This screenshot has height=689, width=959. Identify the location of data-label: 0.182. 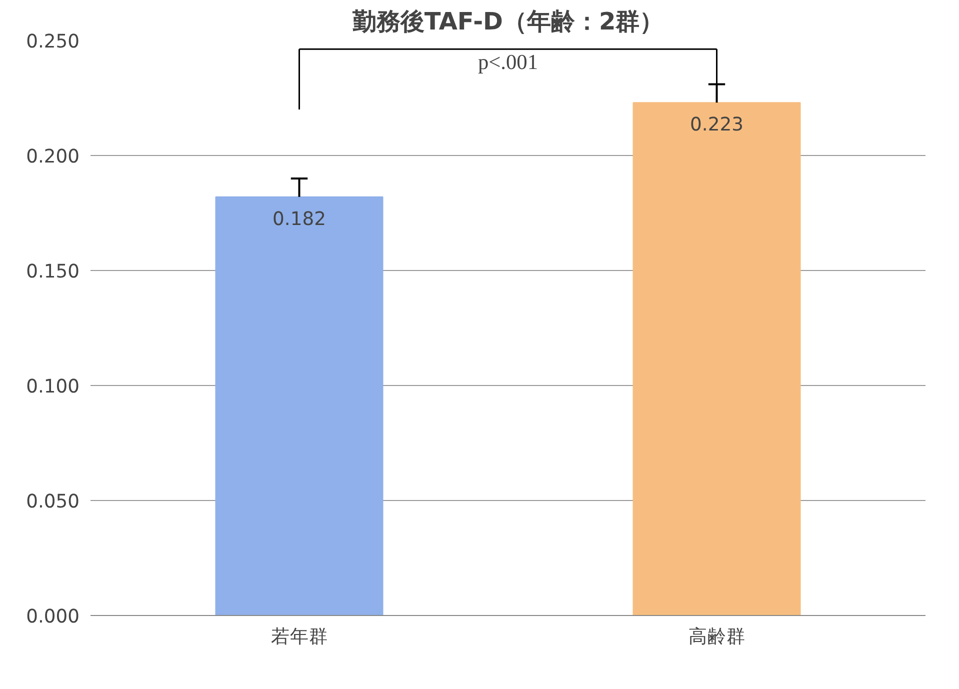
(299, 219).